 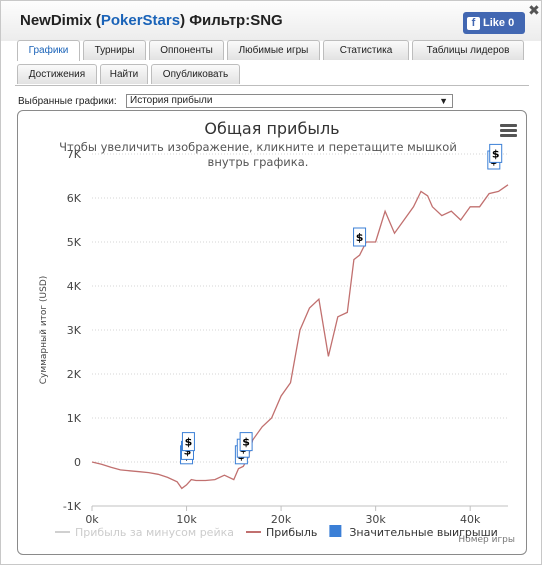 What do you see at coordinates (74, 418) in the screenshot?
I see `y-tick-label: 1K` at bounding box center [74, 418].